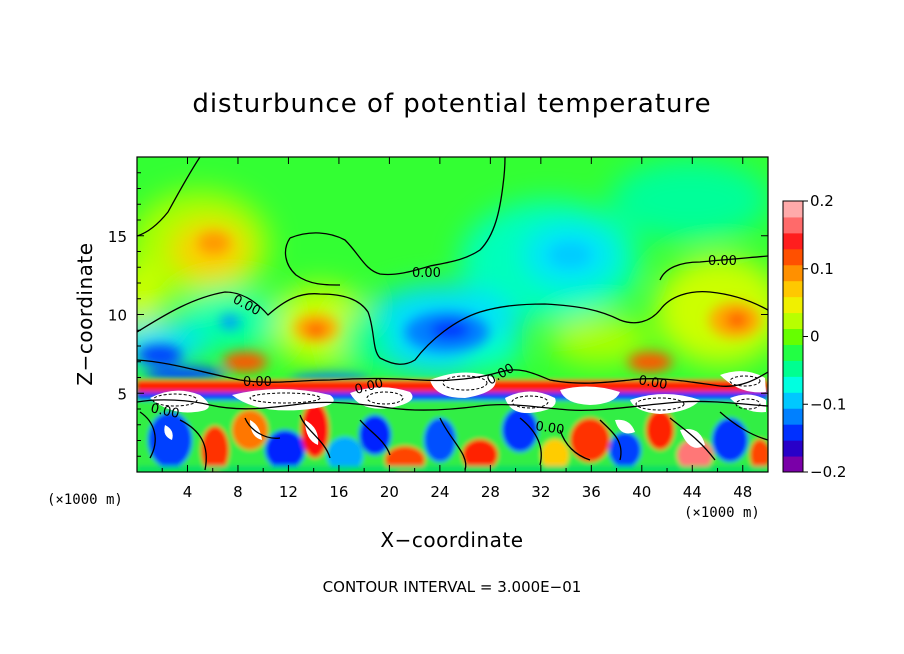 Image resolution: width=904 pixels, height=654 pixels. Describe the element at coordinates (824, 336) in the screenshot. I see `colorbar-ticks: 0.2 0.1 0 −0.1 −0.2` at that location.